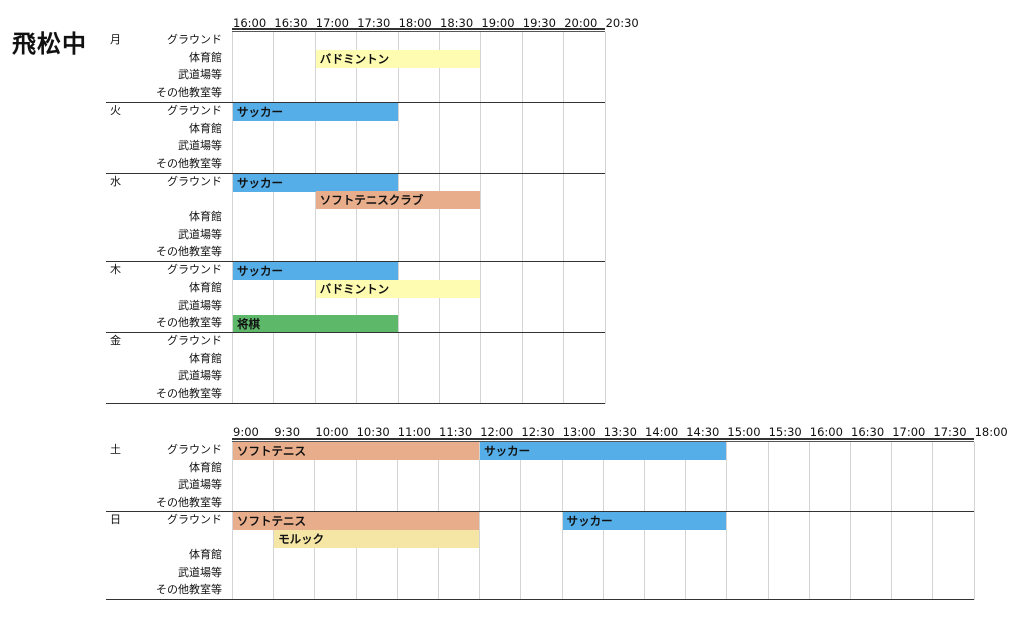  Describe the element at coordinates (115, 449) in the screenshot. I see `day-label: 土` at that location.